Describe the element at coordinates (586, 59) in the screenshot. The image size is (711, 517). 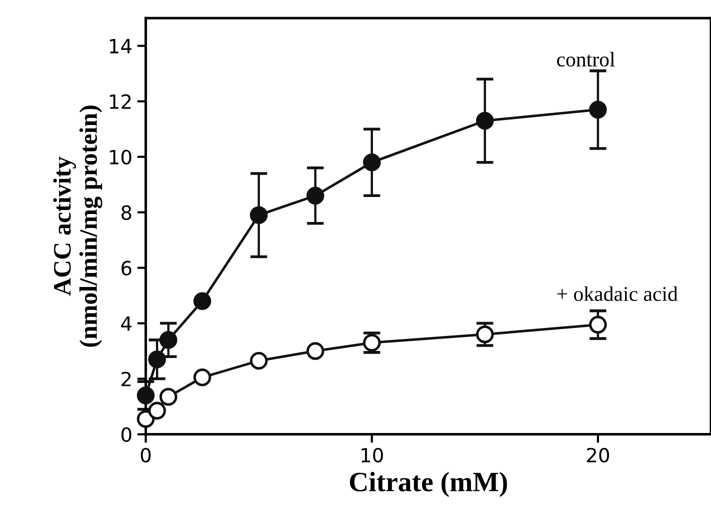
I see `series-label: control` at that location.